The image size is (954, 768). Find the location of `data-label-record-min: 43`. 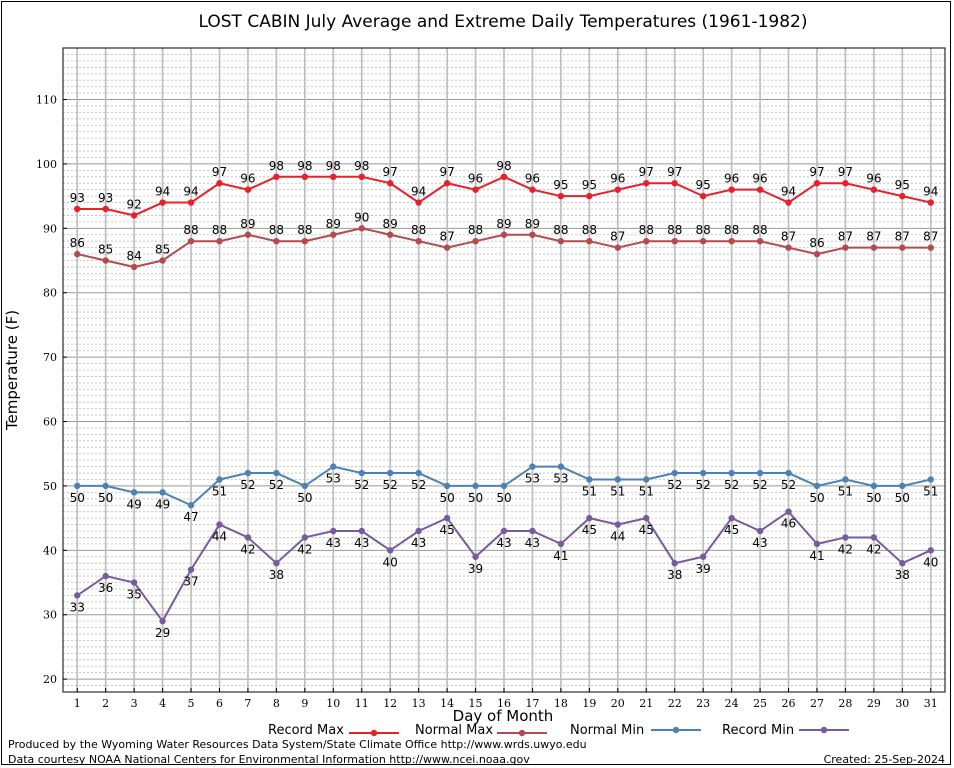

data-label-record-min: 43 is located at coordinates (503, 543).